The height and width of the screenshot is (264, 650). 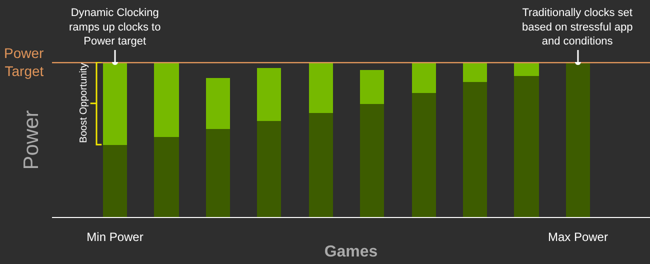 What do you see at coordinates (115, 237) in the screenshot?
I see `x-tick-label: Min Power` at bounding box center [115, 237].